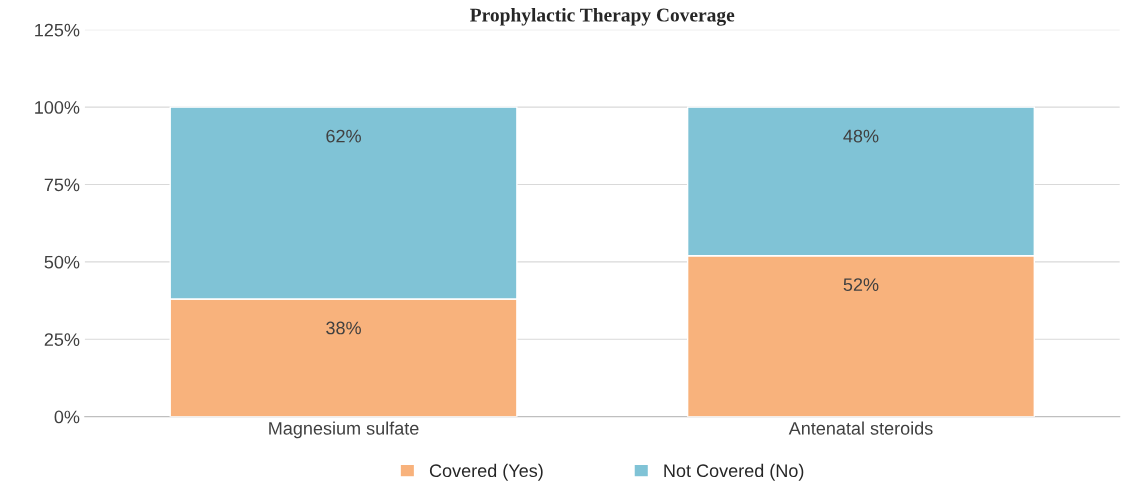 The image size is (1131, 496). I want to click on chart-title: Prophylactic Therapy Coverage, so click(602, 16).